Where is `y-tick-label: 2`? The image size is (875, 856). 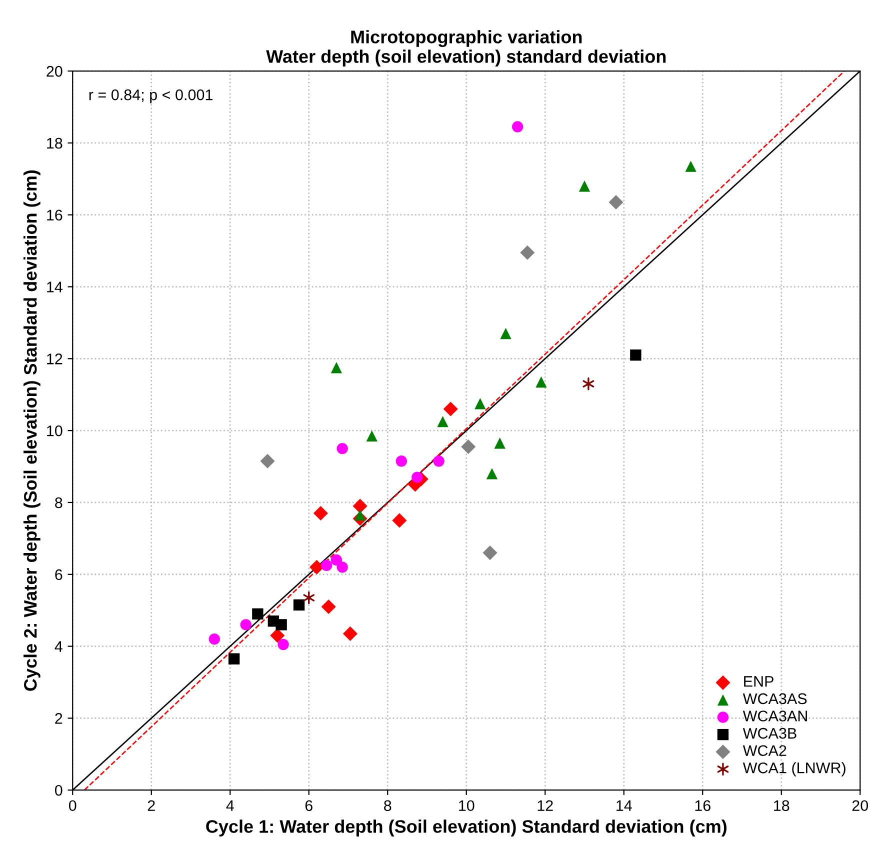
y-tick-label: 2 is located at coordinates (58, 718).